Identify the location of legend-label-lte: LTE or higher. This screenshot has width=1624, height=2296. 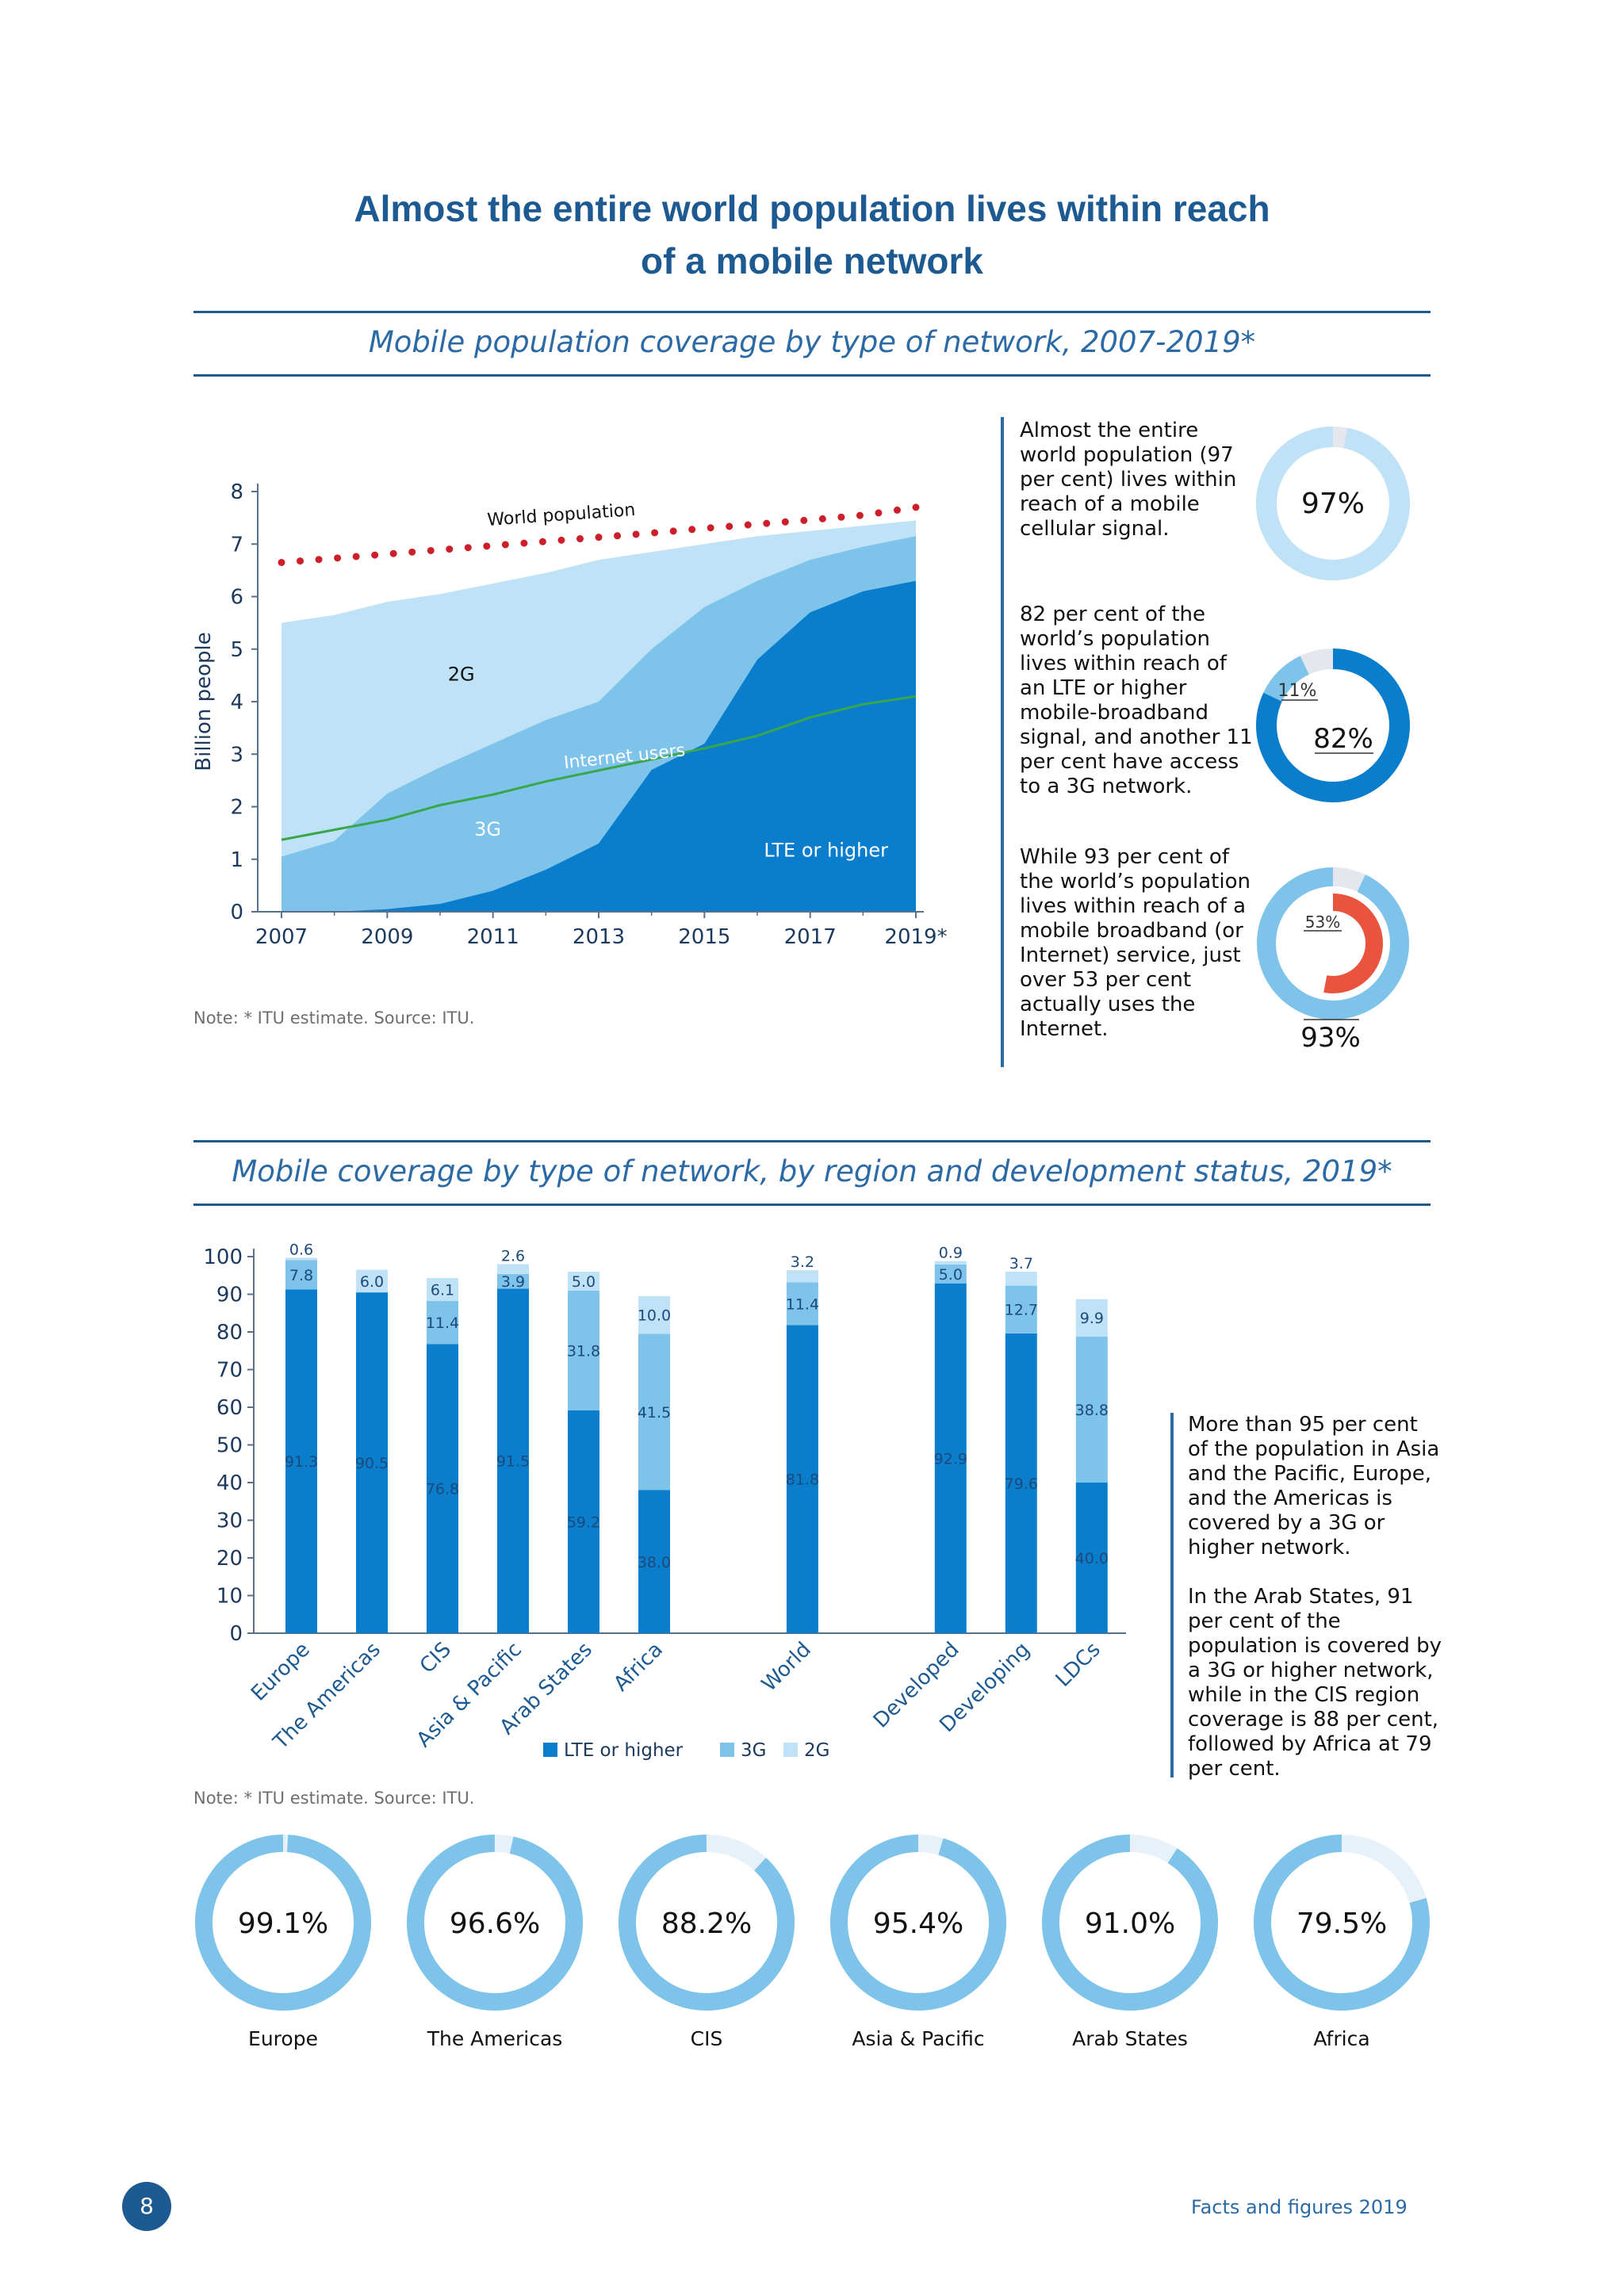
(624, 1750).